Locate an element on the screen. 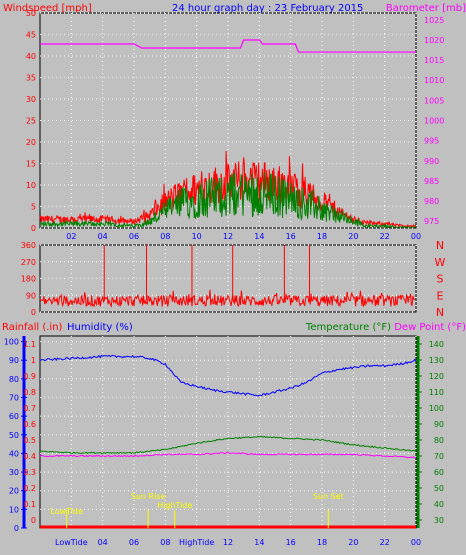 The height and width of the screenshot is (555, 466). direction-tick-label: 270 is located at coordinates (28, 262).